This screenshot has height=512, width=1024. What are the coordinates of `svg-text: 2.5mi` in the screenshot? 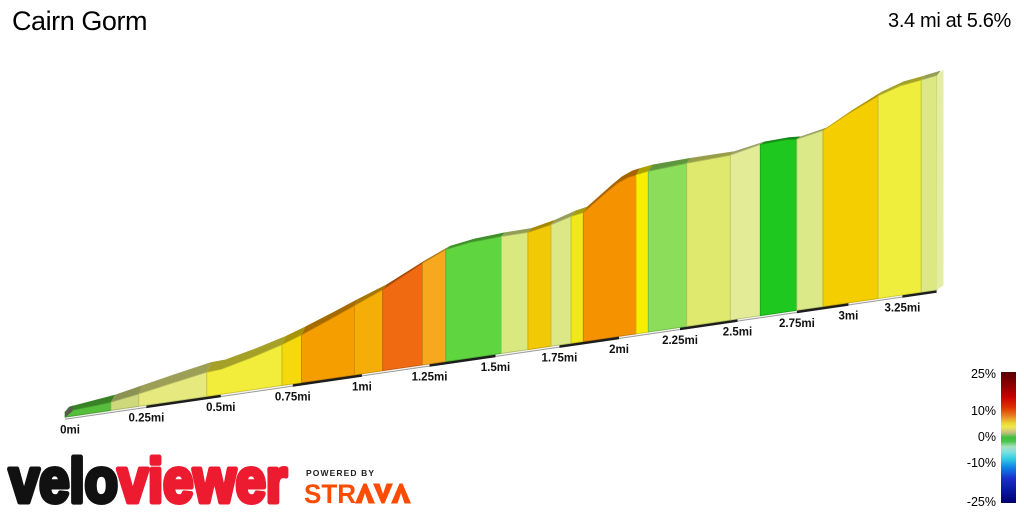 It's located at (737, 333).